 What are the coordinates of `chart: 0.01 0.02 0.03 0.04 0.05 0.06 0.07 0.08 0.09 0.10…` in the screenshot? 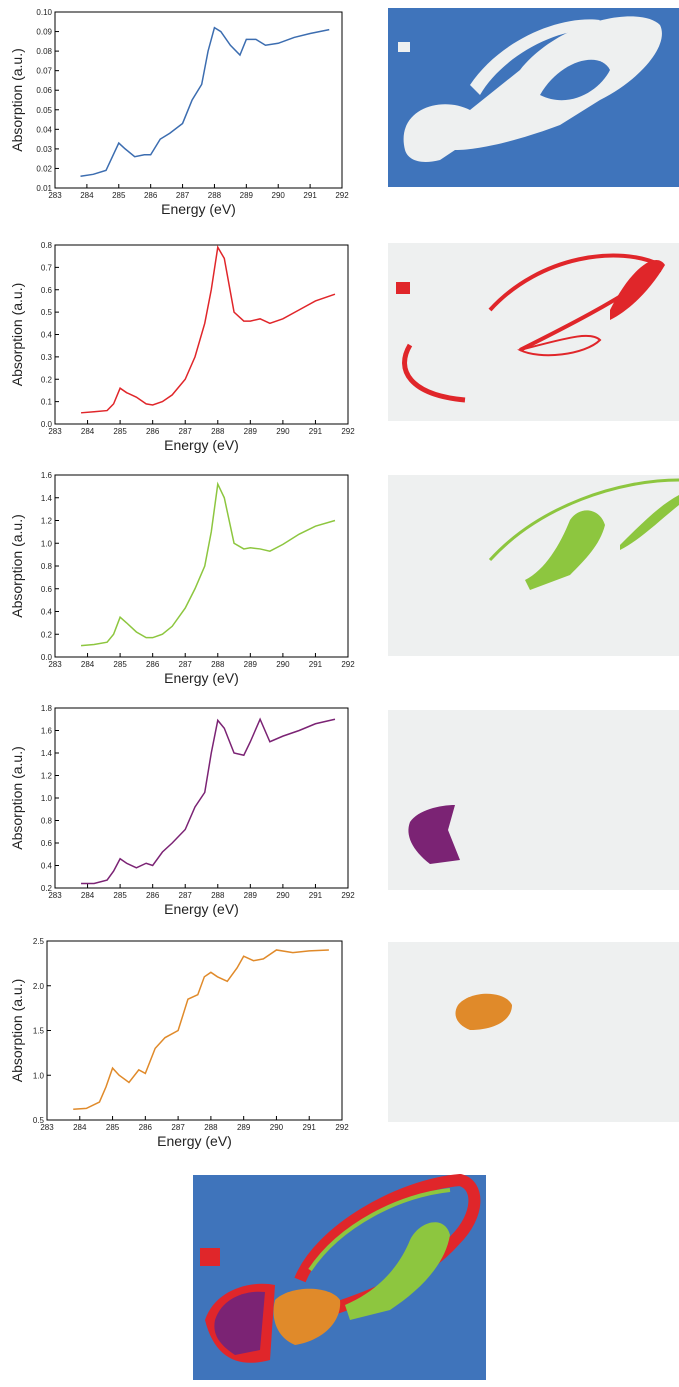 It's located at (179, 112).